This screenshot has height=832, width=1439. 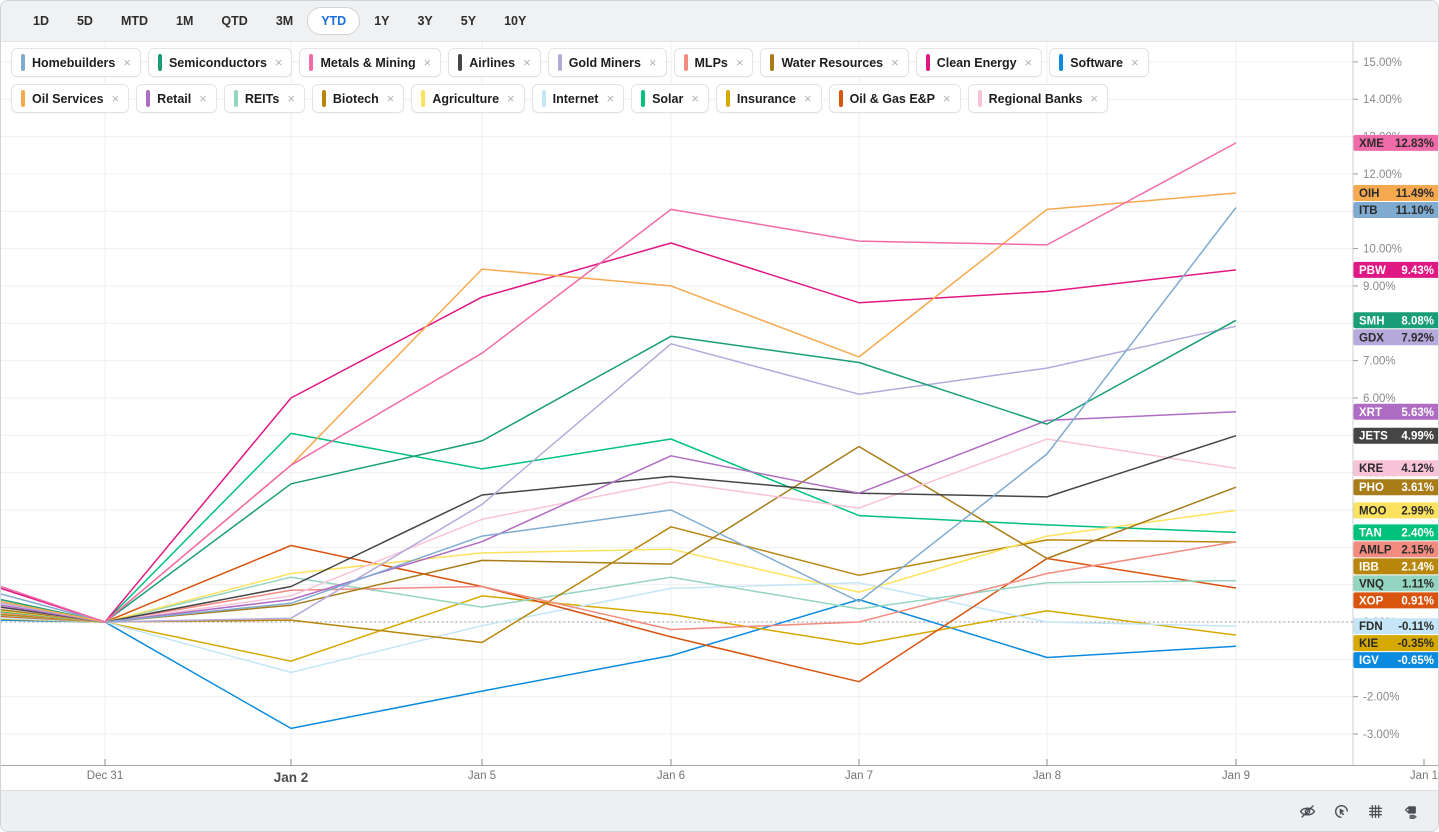 I want to click on sector-chip-metals-mining: Metals & Mining ×, so click(x=370, y=62).